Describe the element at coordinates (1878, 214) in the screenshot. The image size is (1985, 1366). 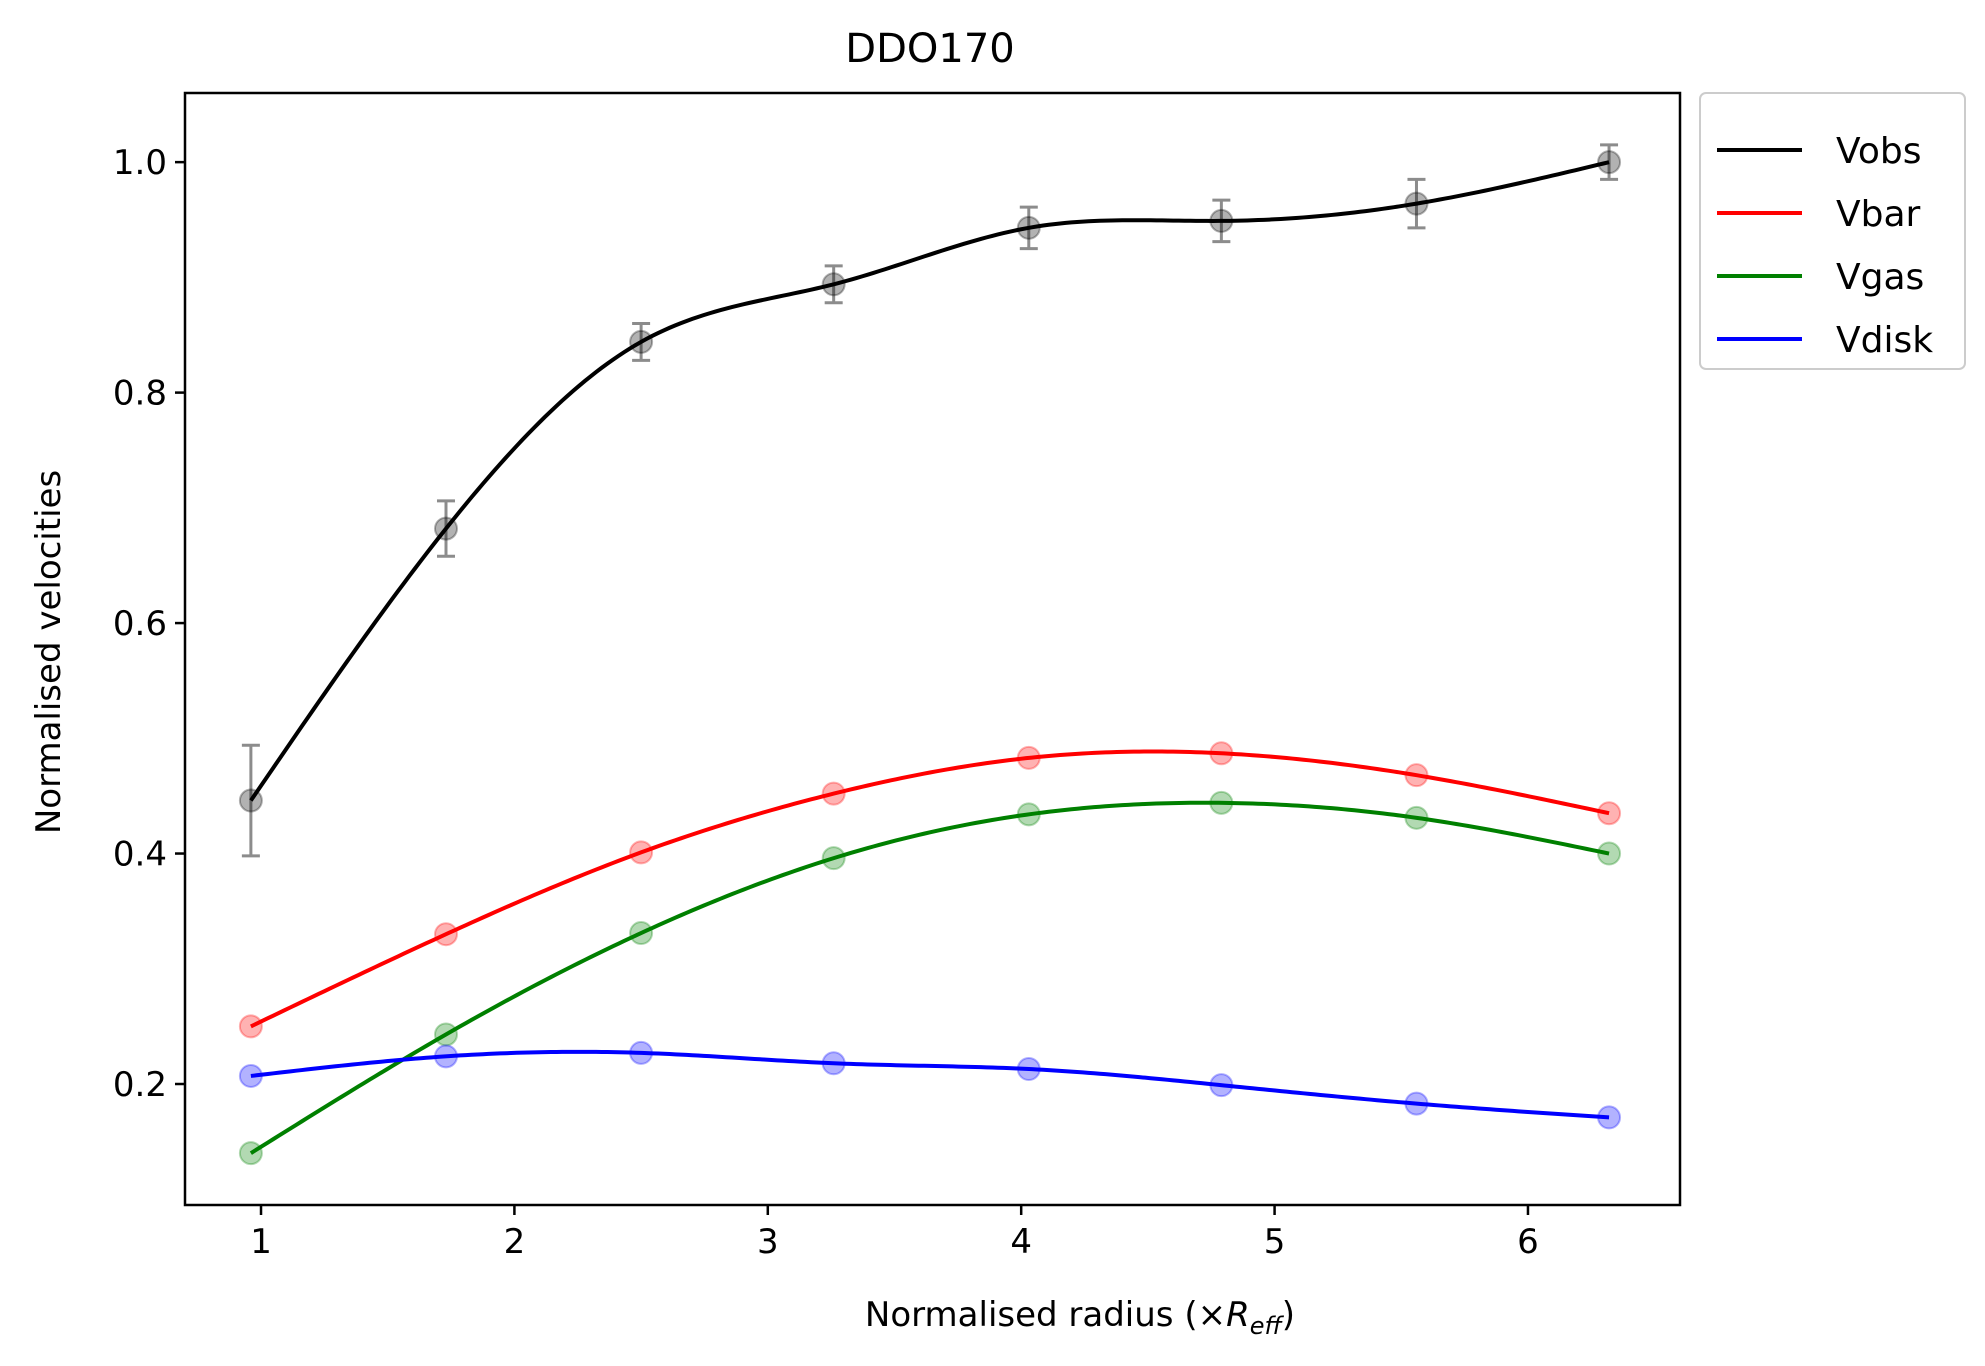
I see `legend-label-vbar: Vbar` at that location.